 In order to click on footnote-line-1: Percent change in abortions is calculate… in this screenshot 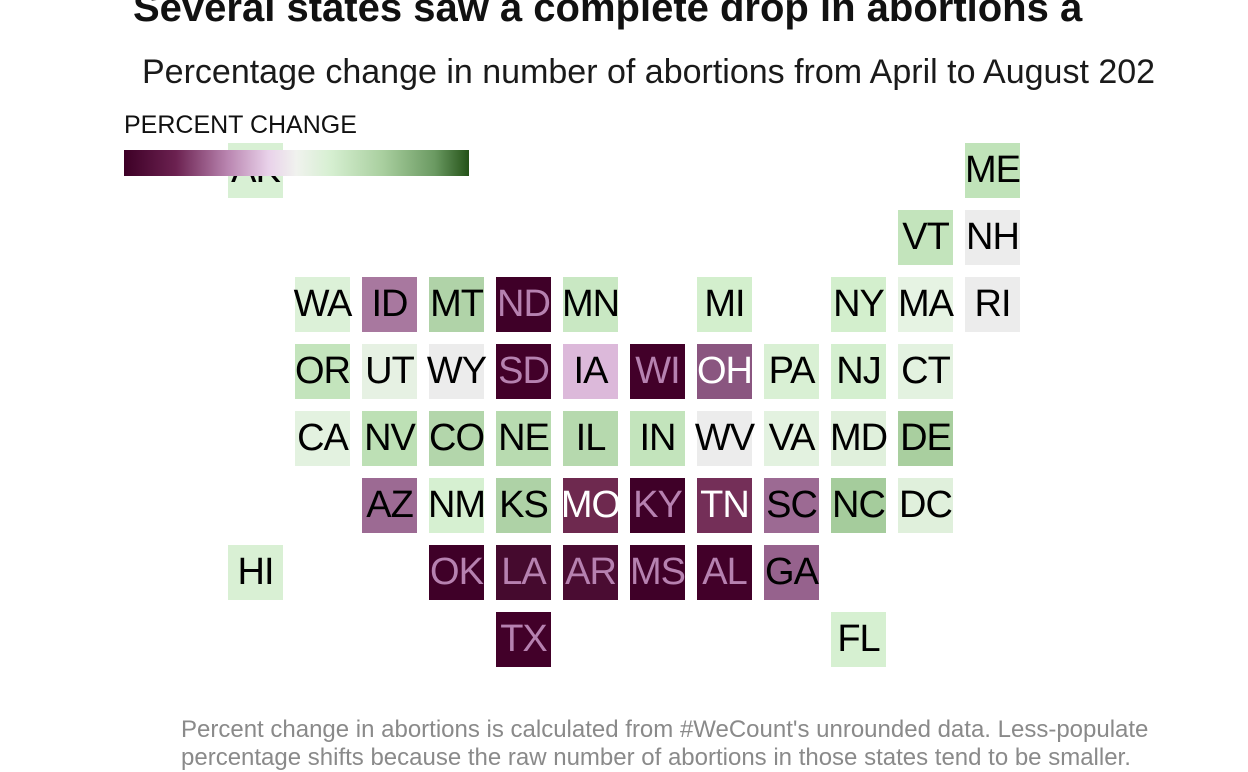, I will do `click(665, 729)`.